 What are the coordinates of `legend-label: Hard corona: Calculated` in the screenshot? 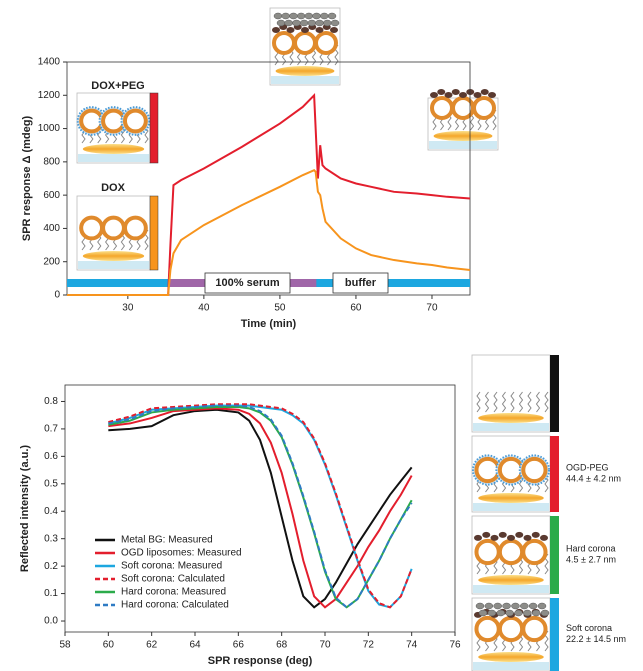 It's located at (175, 605).